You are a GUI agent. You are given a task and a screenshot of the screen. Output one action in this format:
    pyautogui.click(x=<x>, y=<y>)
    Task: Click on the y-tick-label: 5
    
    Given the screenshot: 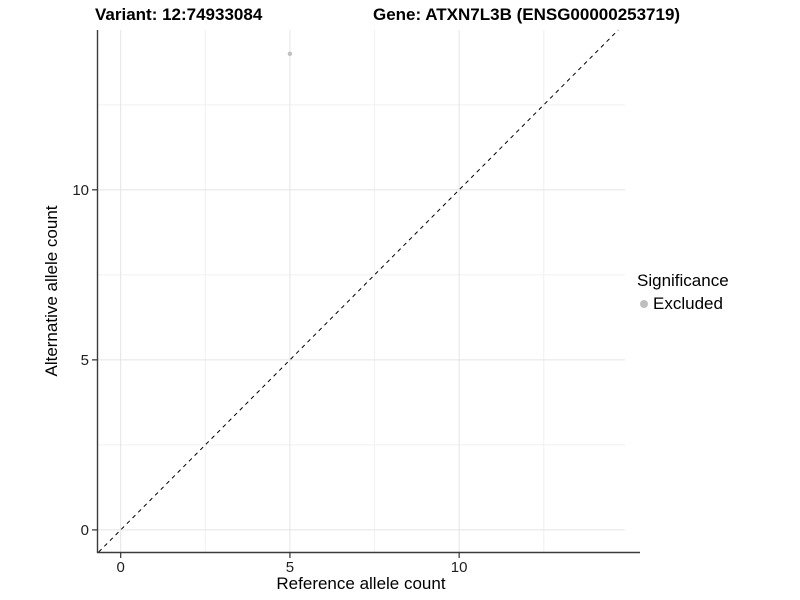 What is the action you would take?
    pyautogui.click(x=85, y=360)
    